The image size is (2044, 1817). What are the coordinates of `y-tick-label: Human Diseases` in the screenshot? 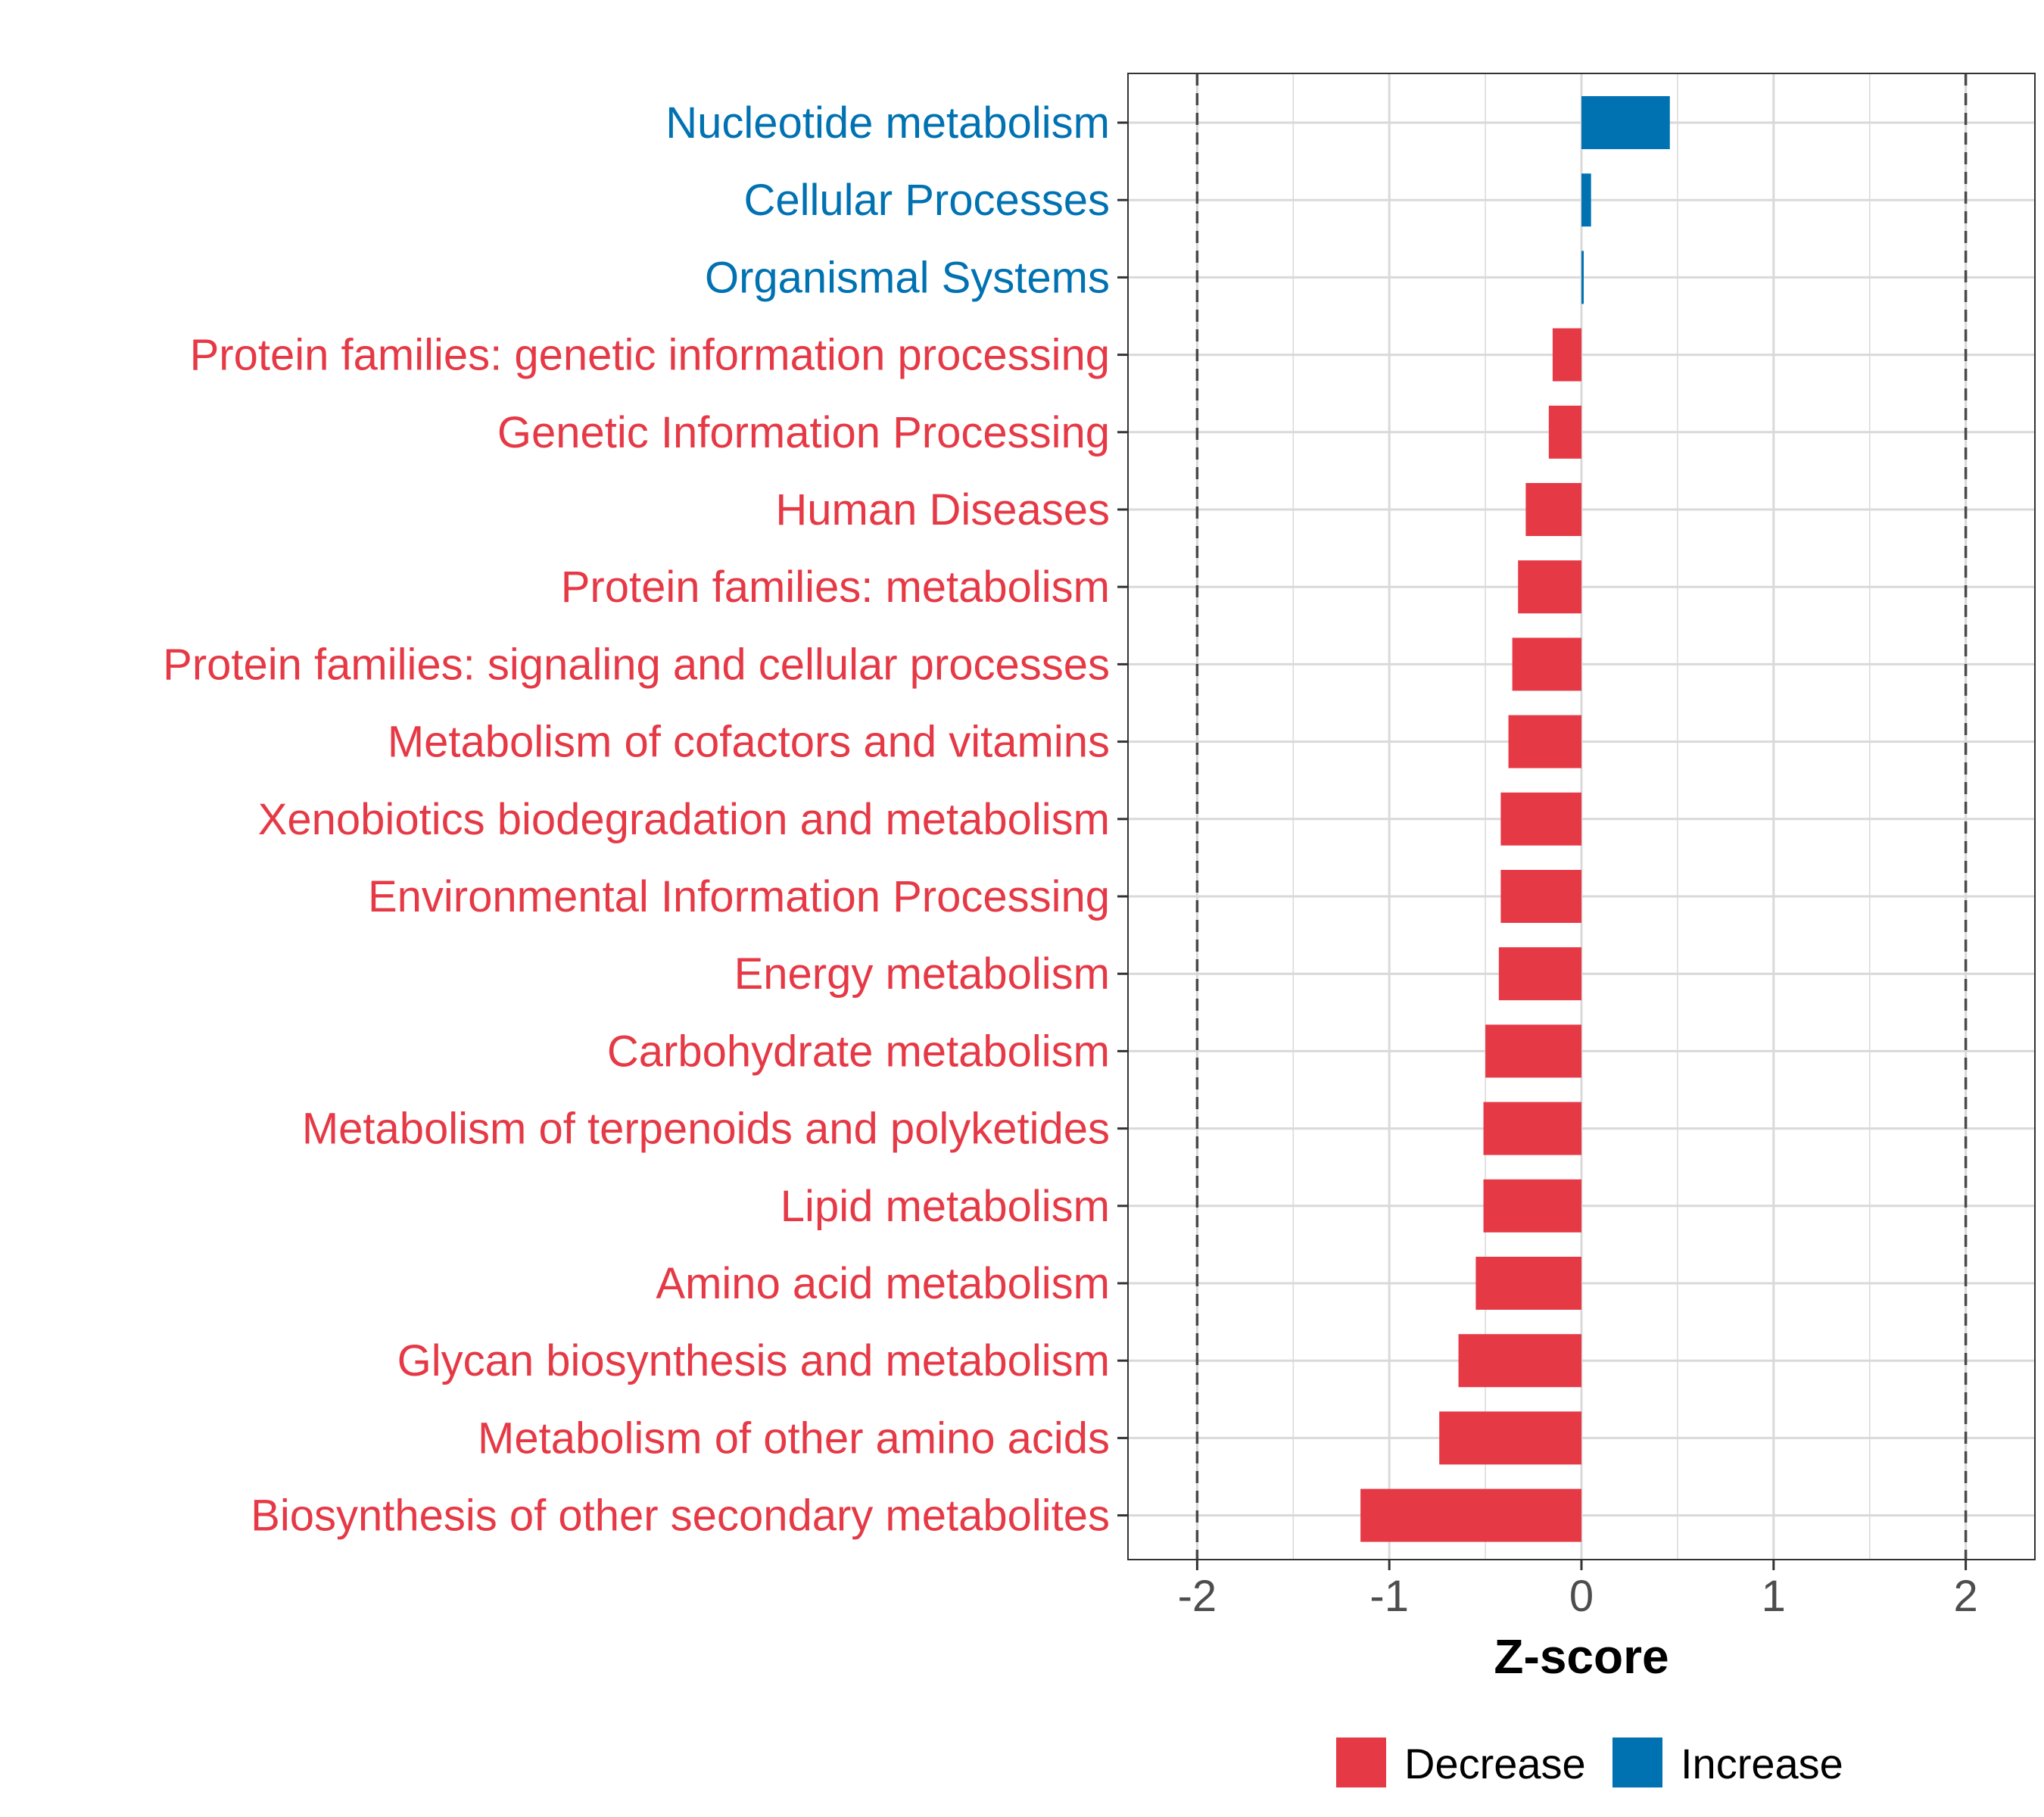 It's located at (942, 510).